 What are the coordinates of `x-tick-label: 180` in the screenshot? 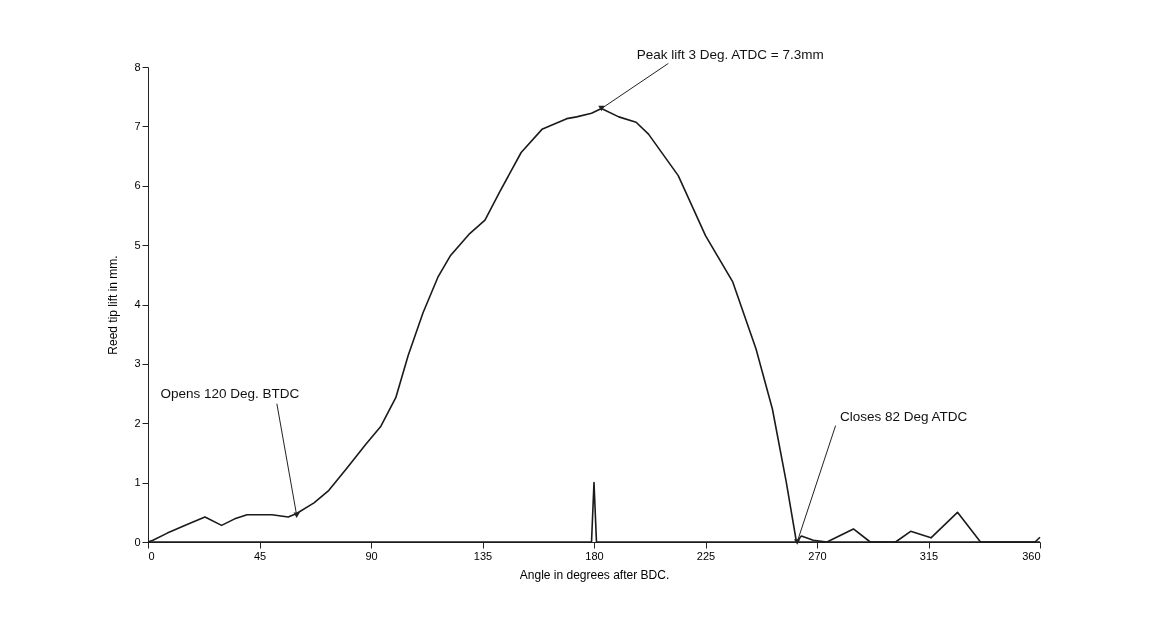 It's located at (594, 555).